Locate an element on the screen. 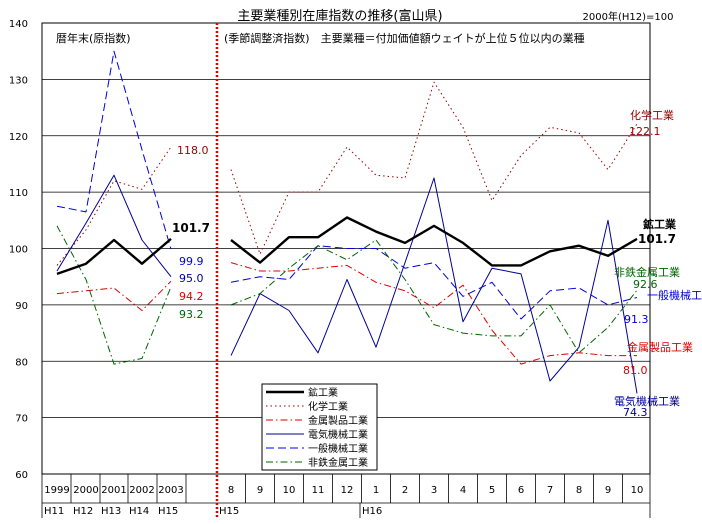 The image size is (702, 524). x-tick-label-month: 12 is located at coordinates (347, 490).